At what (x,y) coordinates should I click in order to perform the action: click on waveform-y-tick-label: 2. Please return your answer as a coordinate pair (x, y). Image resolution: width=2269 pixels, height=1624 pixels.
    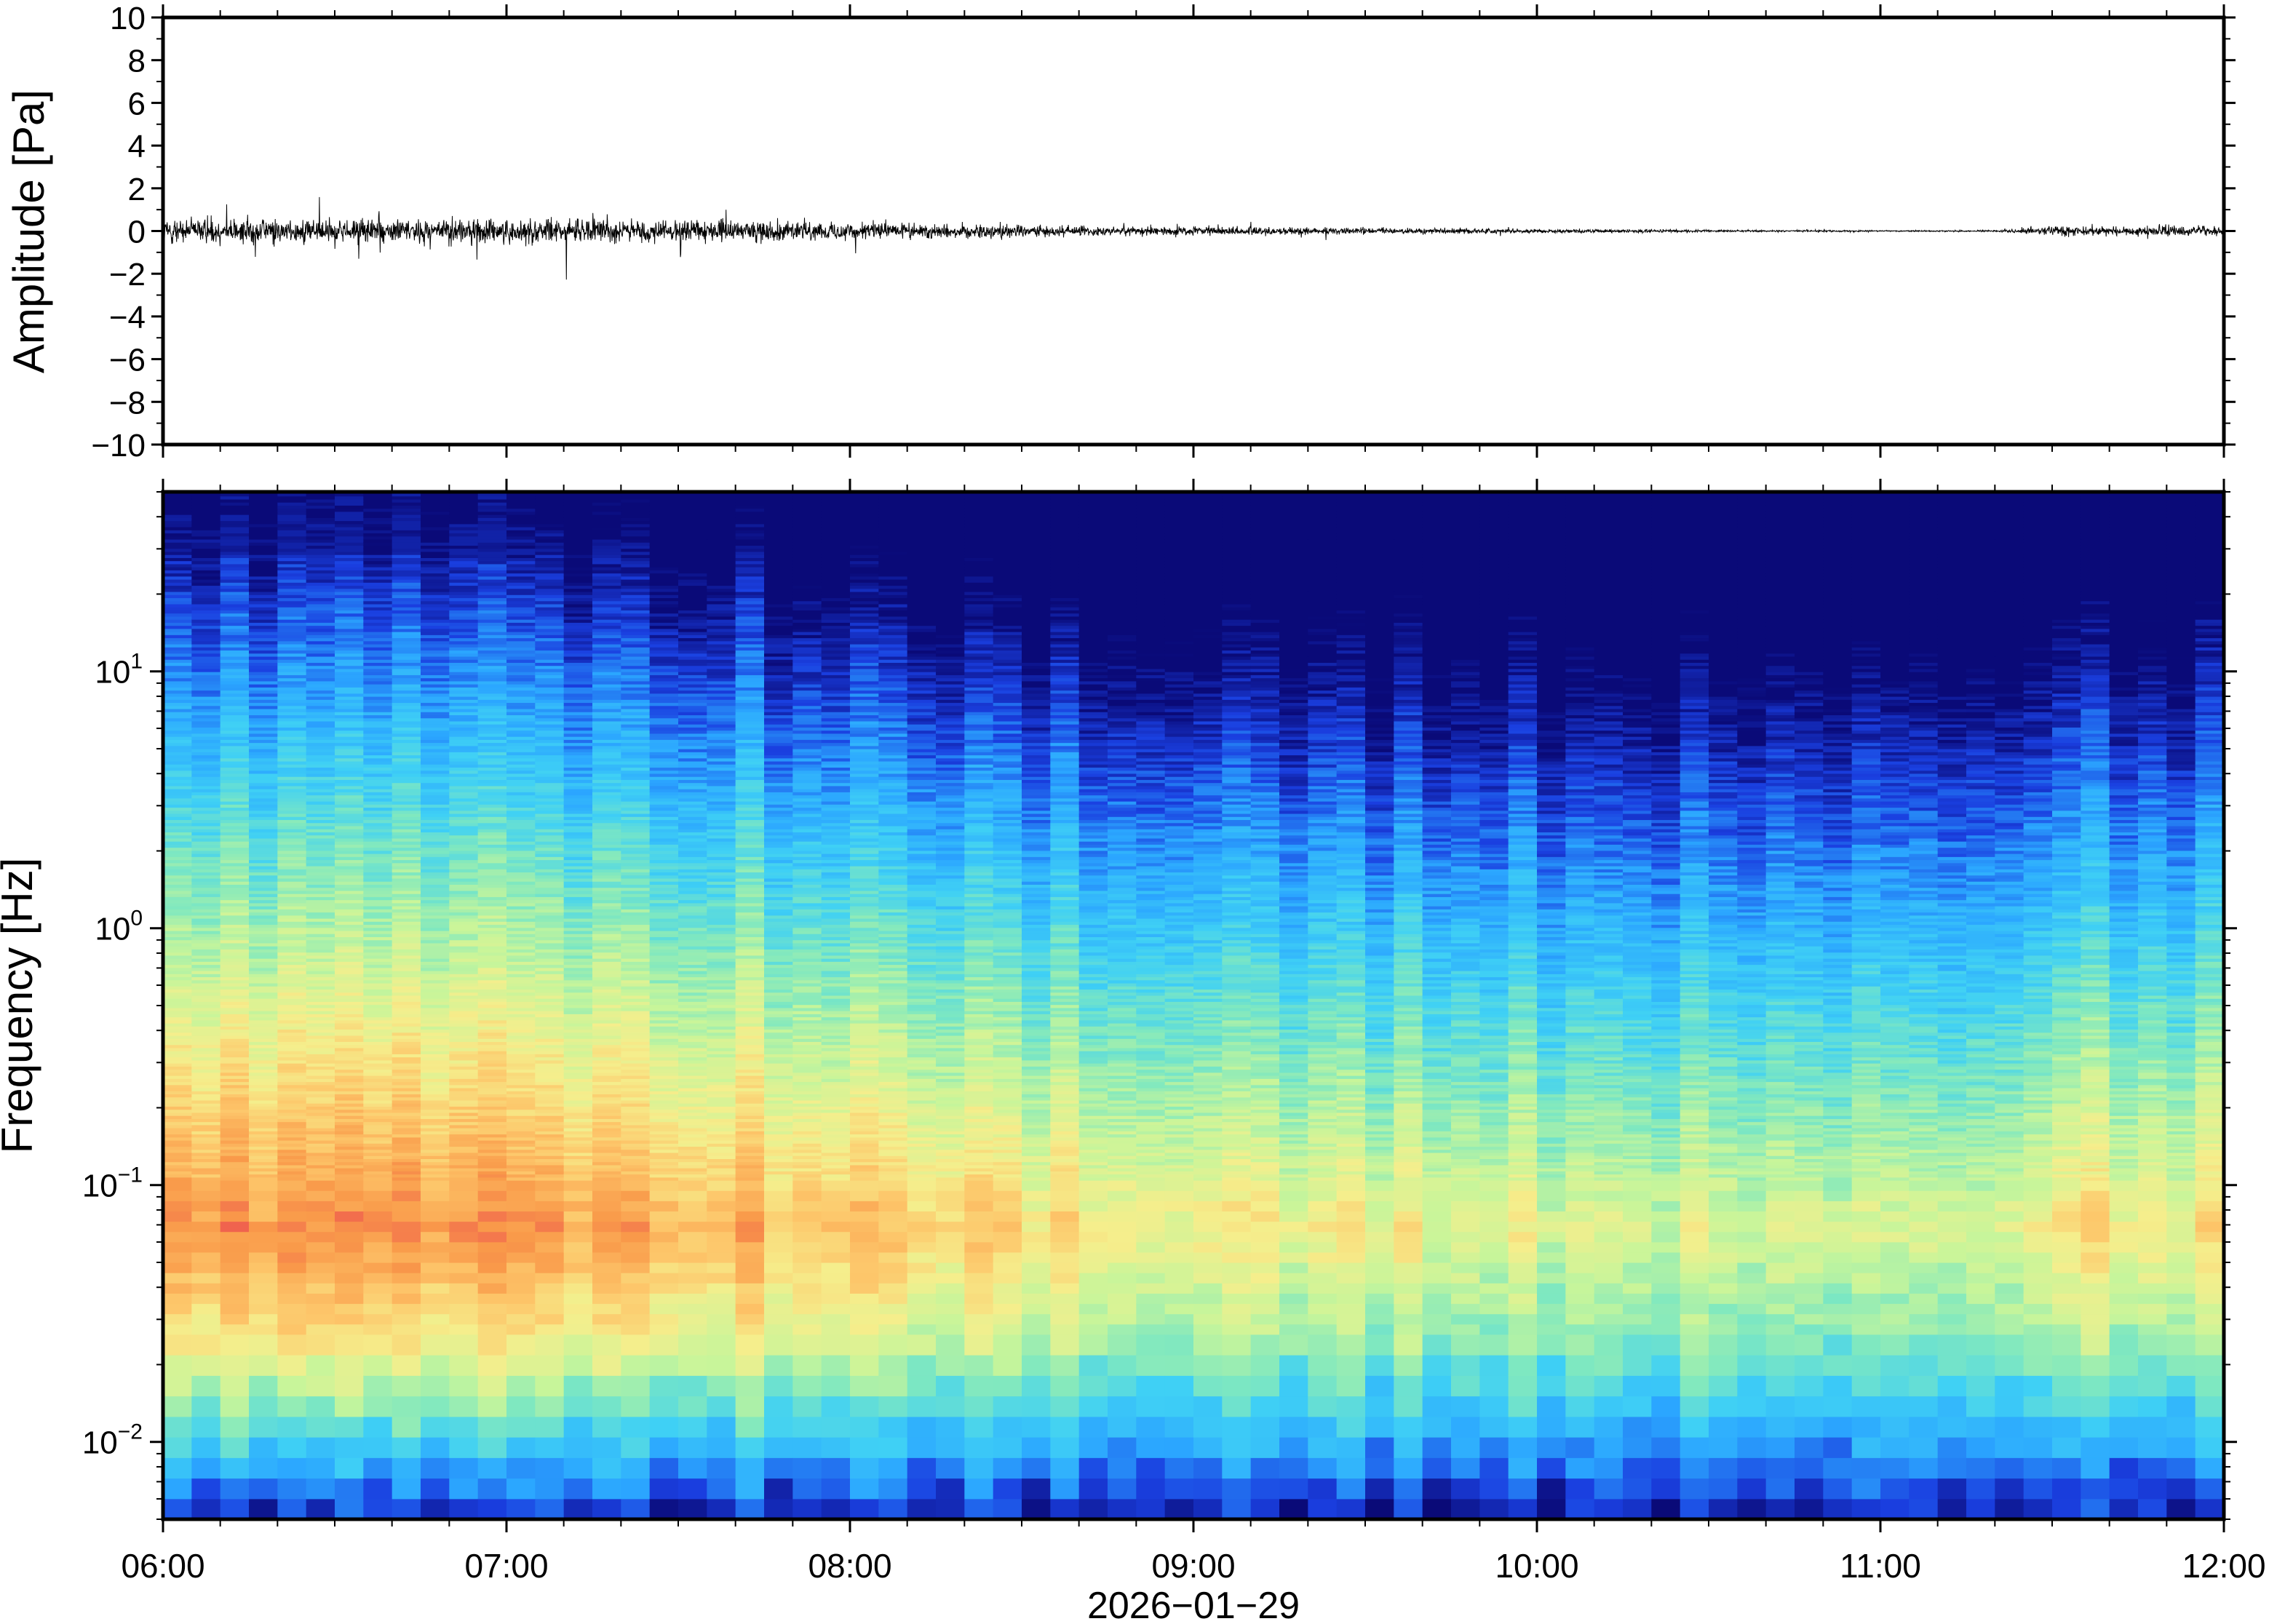
    Looking at the image, I should click on (137, 189).